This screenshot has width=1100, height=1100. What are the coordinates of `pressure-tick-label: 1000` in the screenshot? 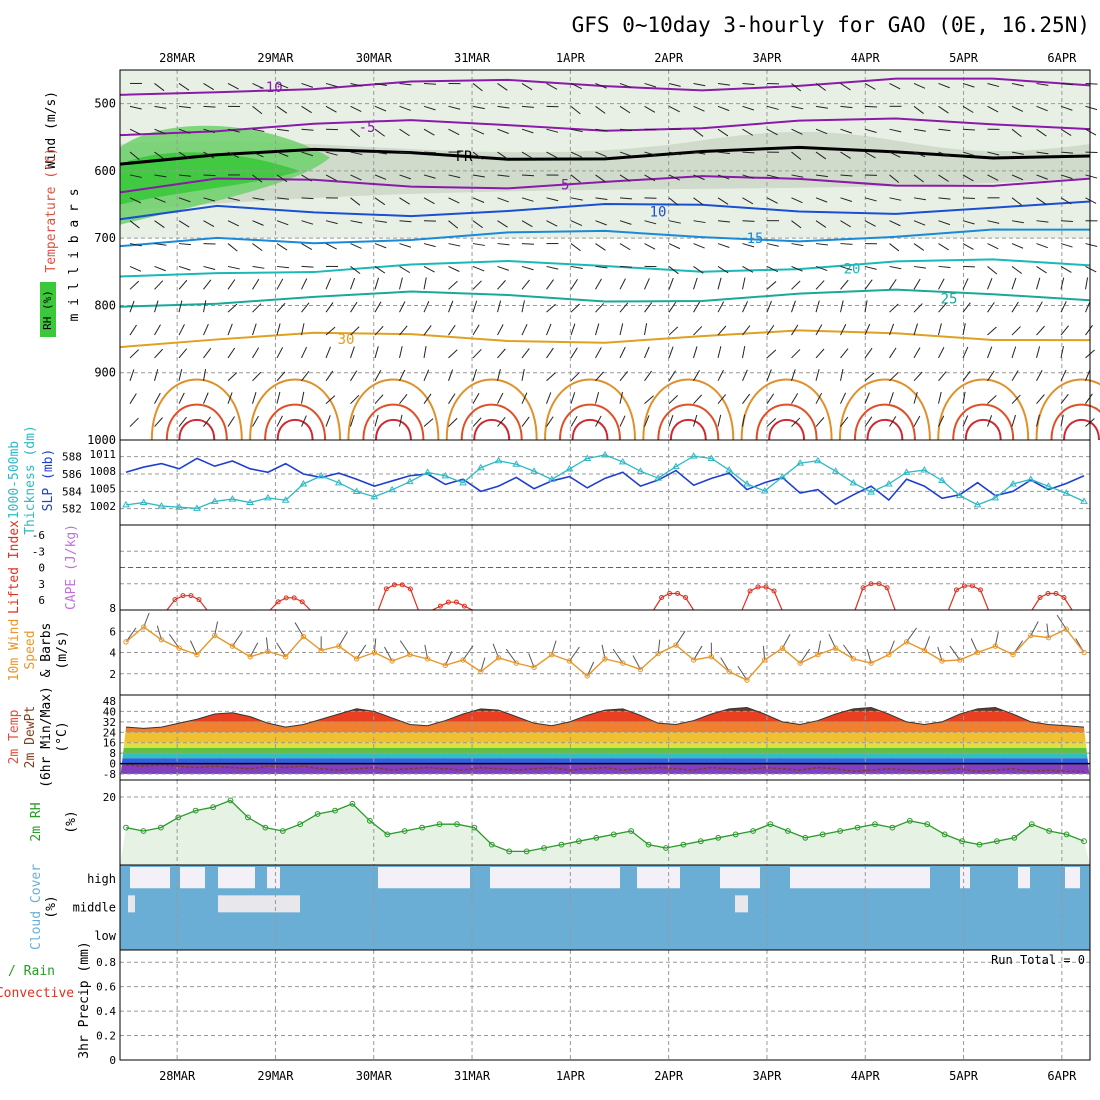 It's located at (101, 440).